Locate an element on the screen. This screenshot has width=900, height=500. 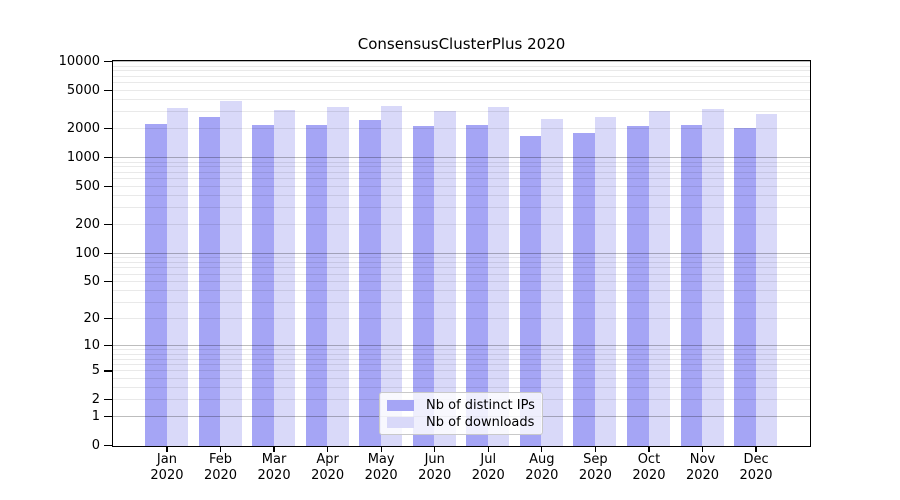
y-tick-label-1000: 1000 is located at coordinates (83, 158).